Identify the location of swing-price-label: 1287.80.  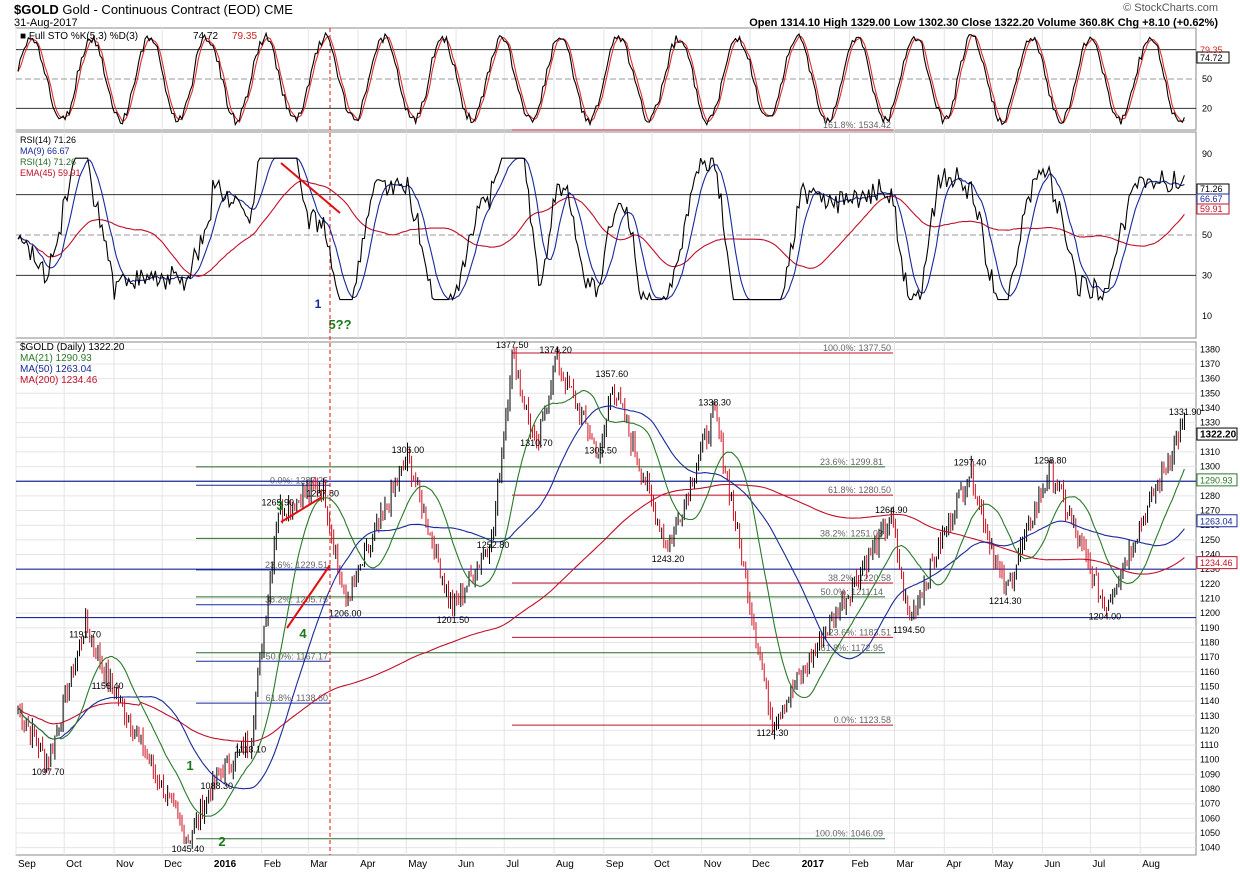
(322, 493).